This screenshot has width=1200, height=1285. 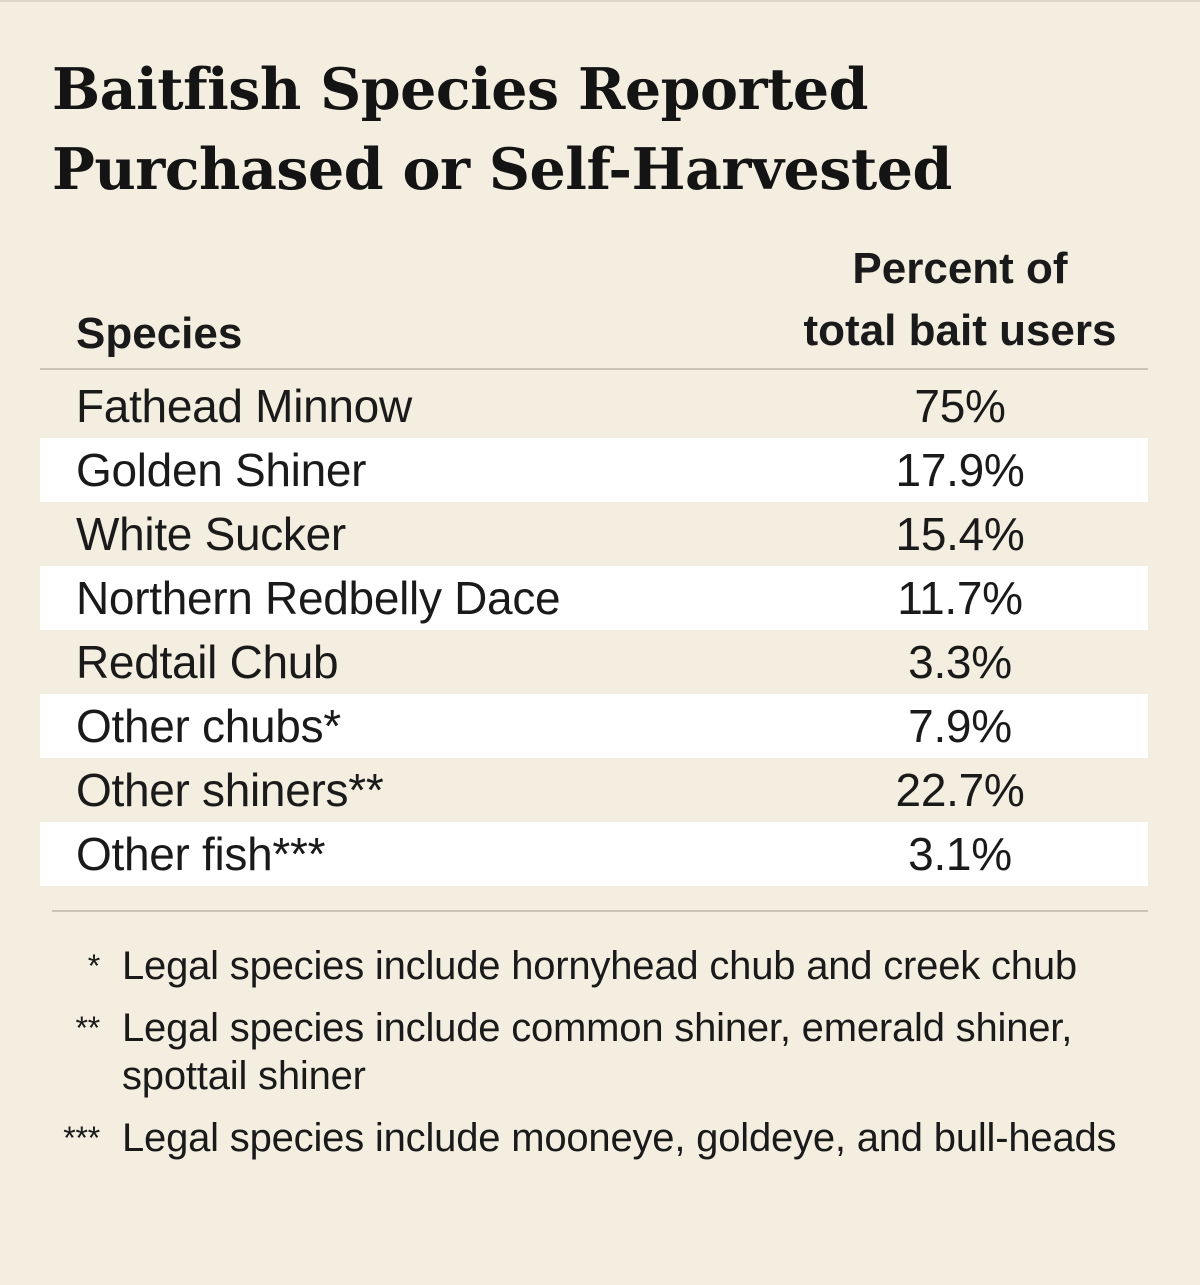 What do you see at coordinates (960, 330) in the screenshot?
I see `column-header-percent-line-2: total bait users` at bounding box center [960, 330].